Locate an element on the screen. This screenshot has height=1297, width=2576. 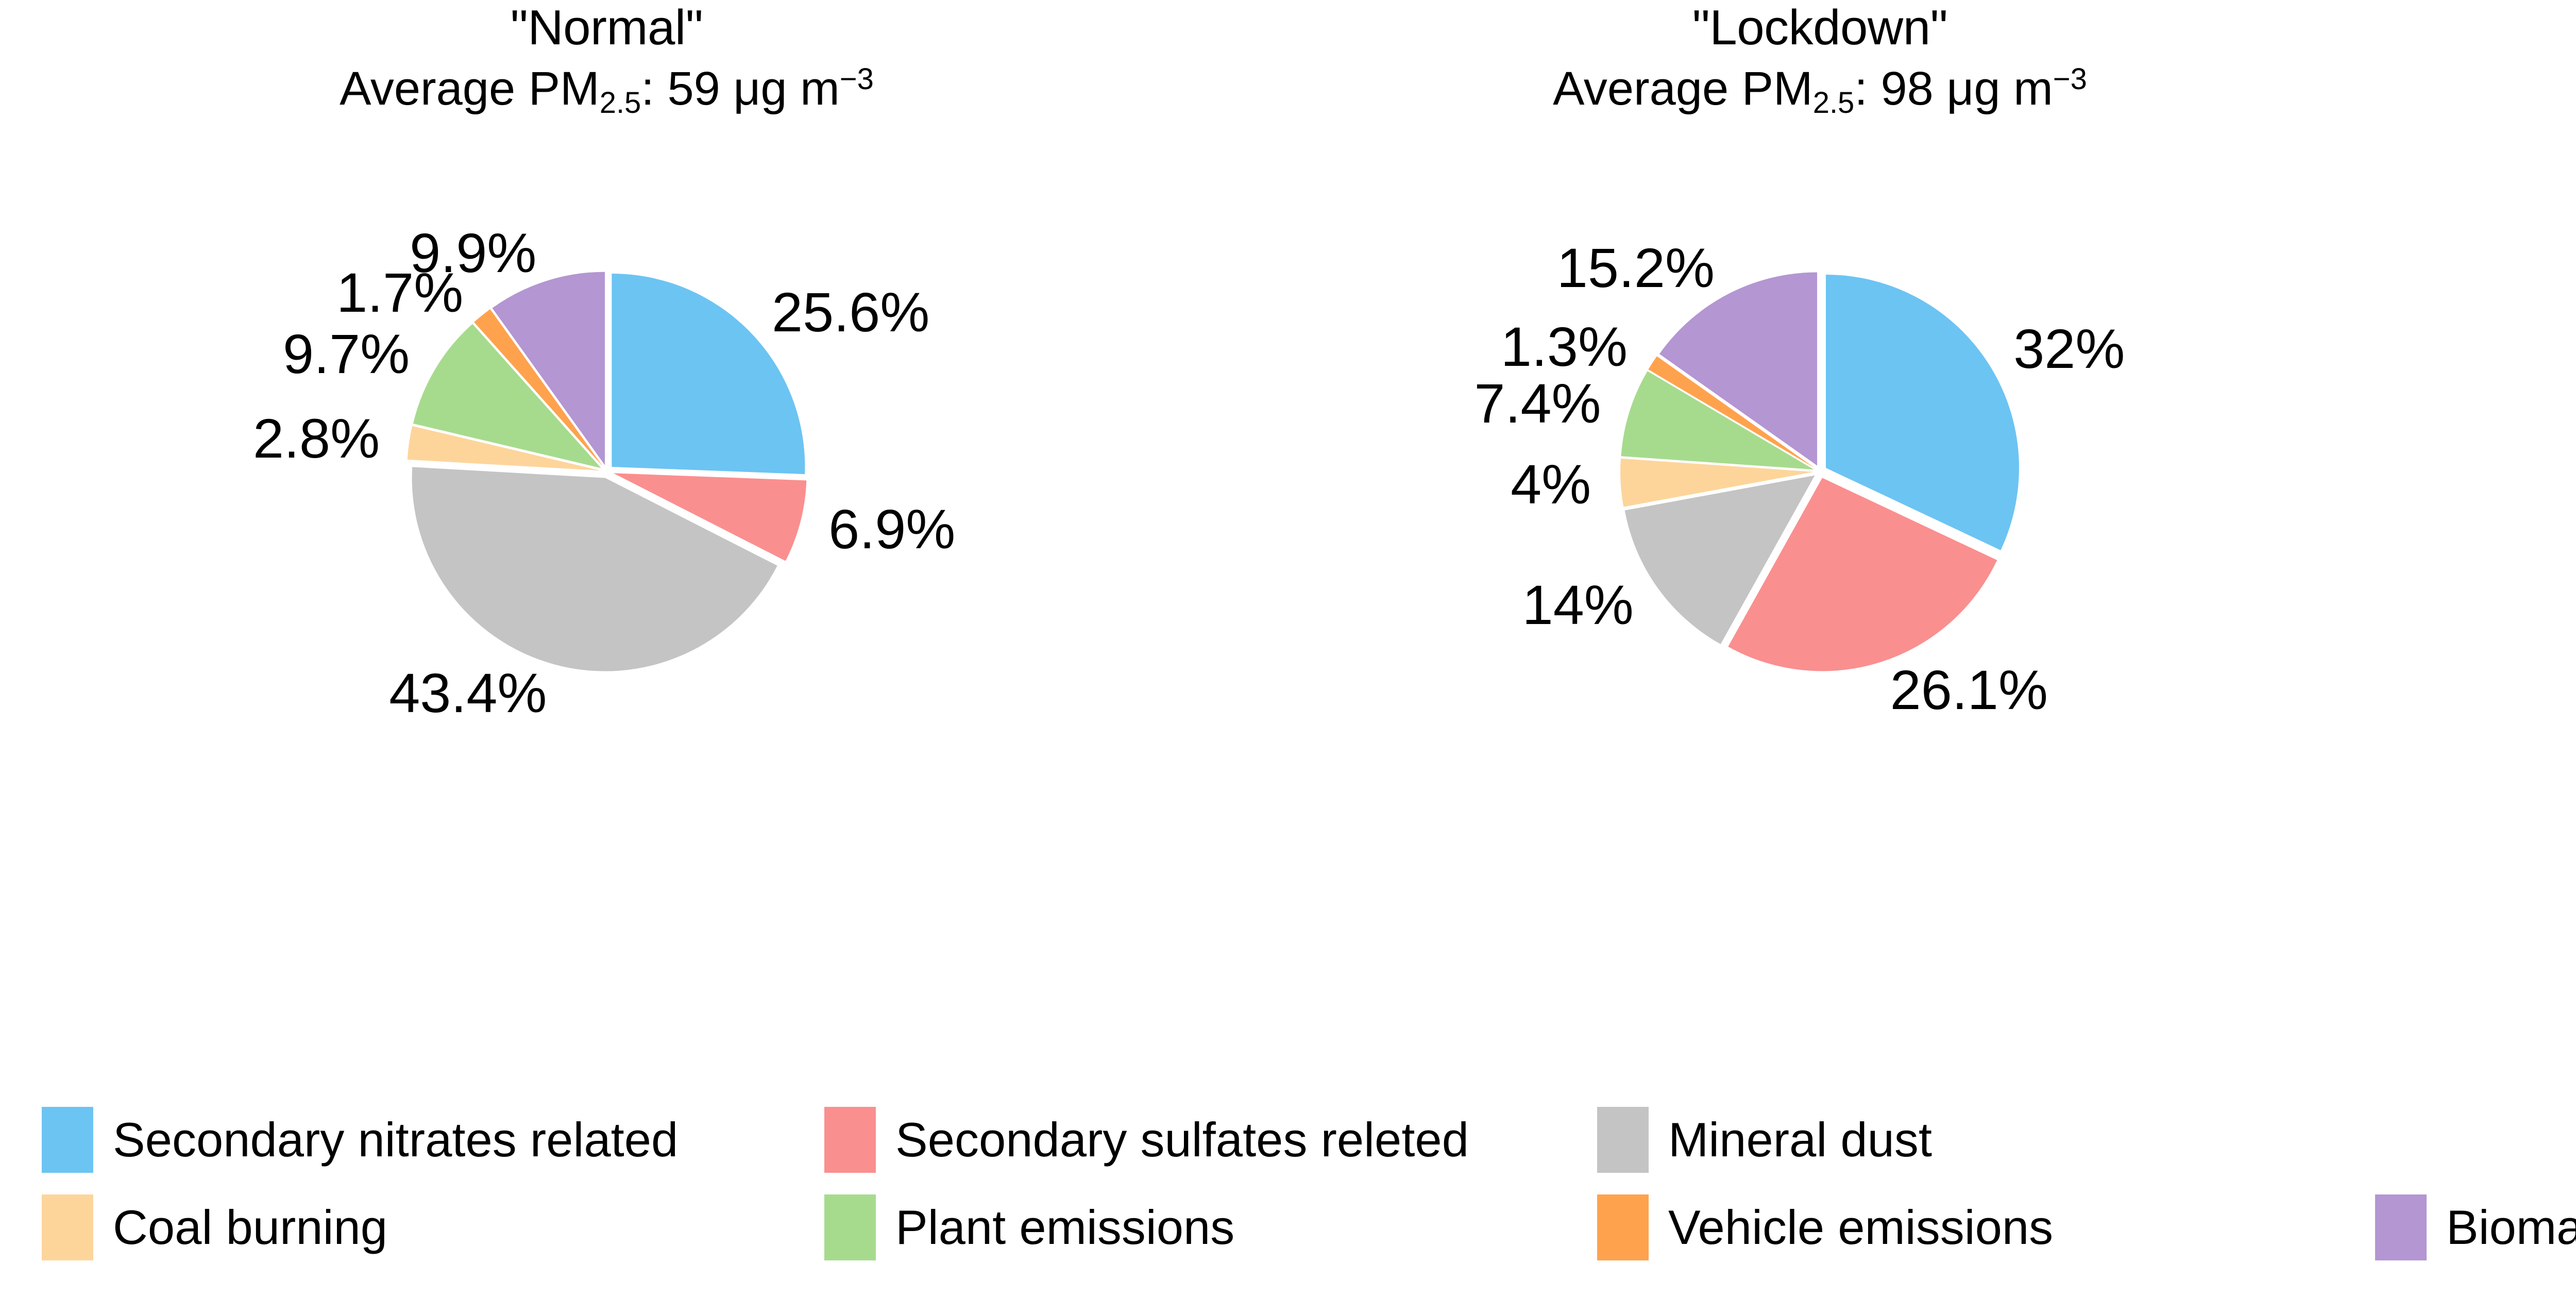
legend-item: Coal burning is located at coordinates (214, 1227).